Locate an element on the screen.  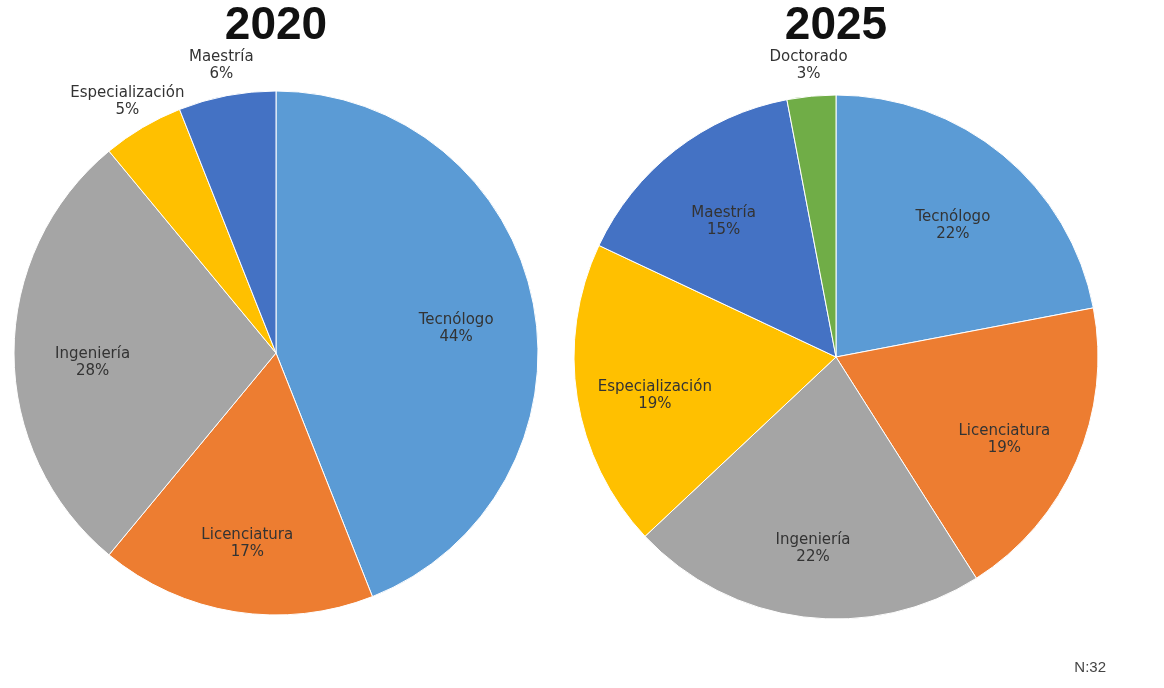
data-label: 5% is located at coordinates (127, 108).